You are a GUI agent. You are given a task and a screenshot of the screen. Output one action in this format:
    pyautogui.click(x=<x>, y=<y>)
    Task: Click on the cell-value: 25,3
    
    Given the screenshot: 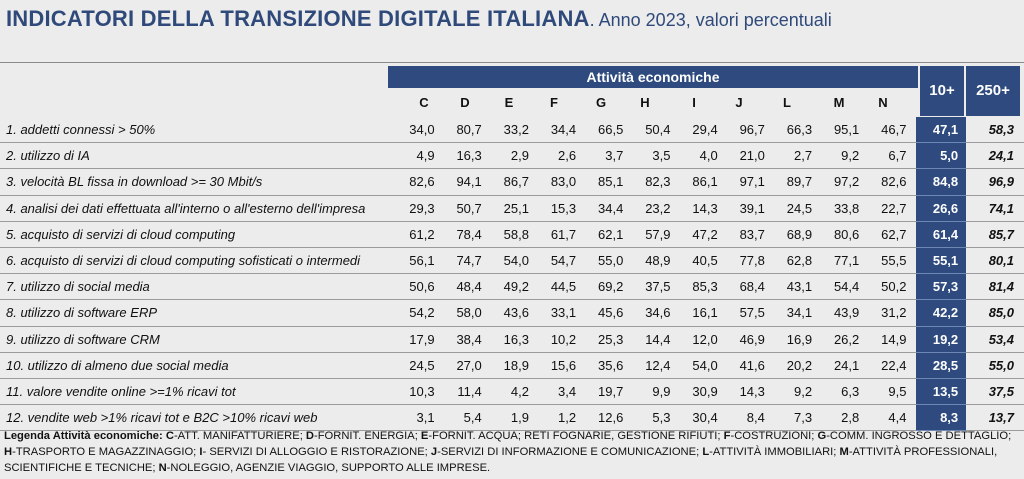 What is the action you would take?
    pyautogui.click(x=604, y=339)
    